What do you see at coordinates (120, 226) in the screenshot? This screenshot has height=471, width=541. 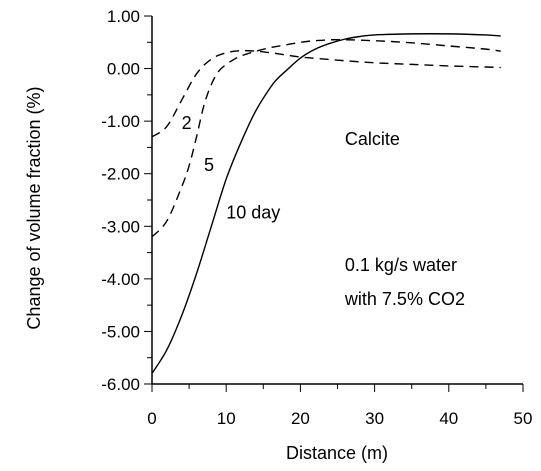 I see `y-tick-label: -3.00` at bounding box center [120, 226].